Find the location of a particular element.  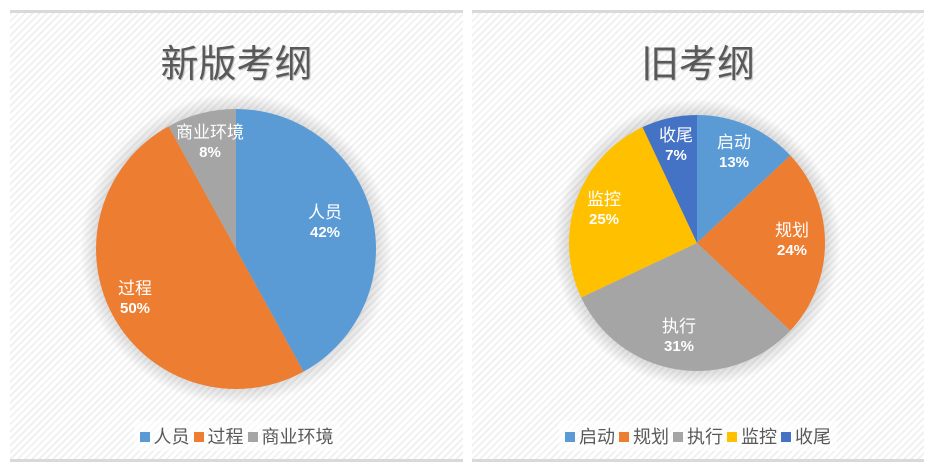

slice-percent: 24% is located at coordinates (792, 250).